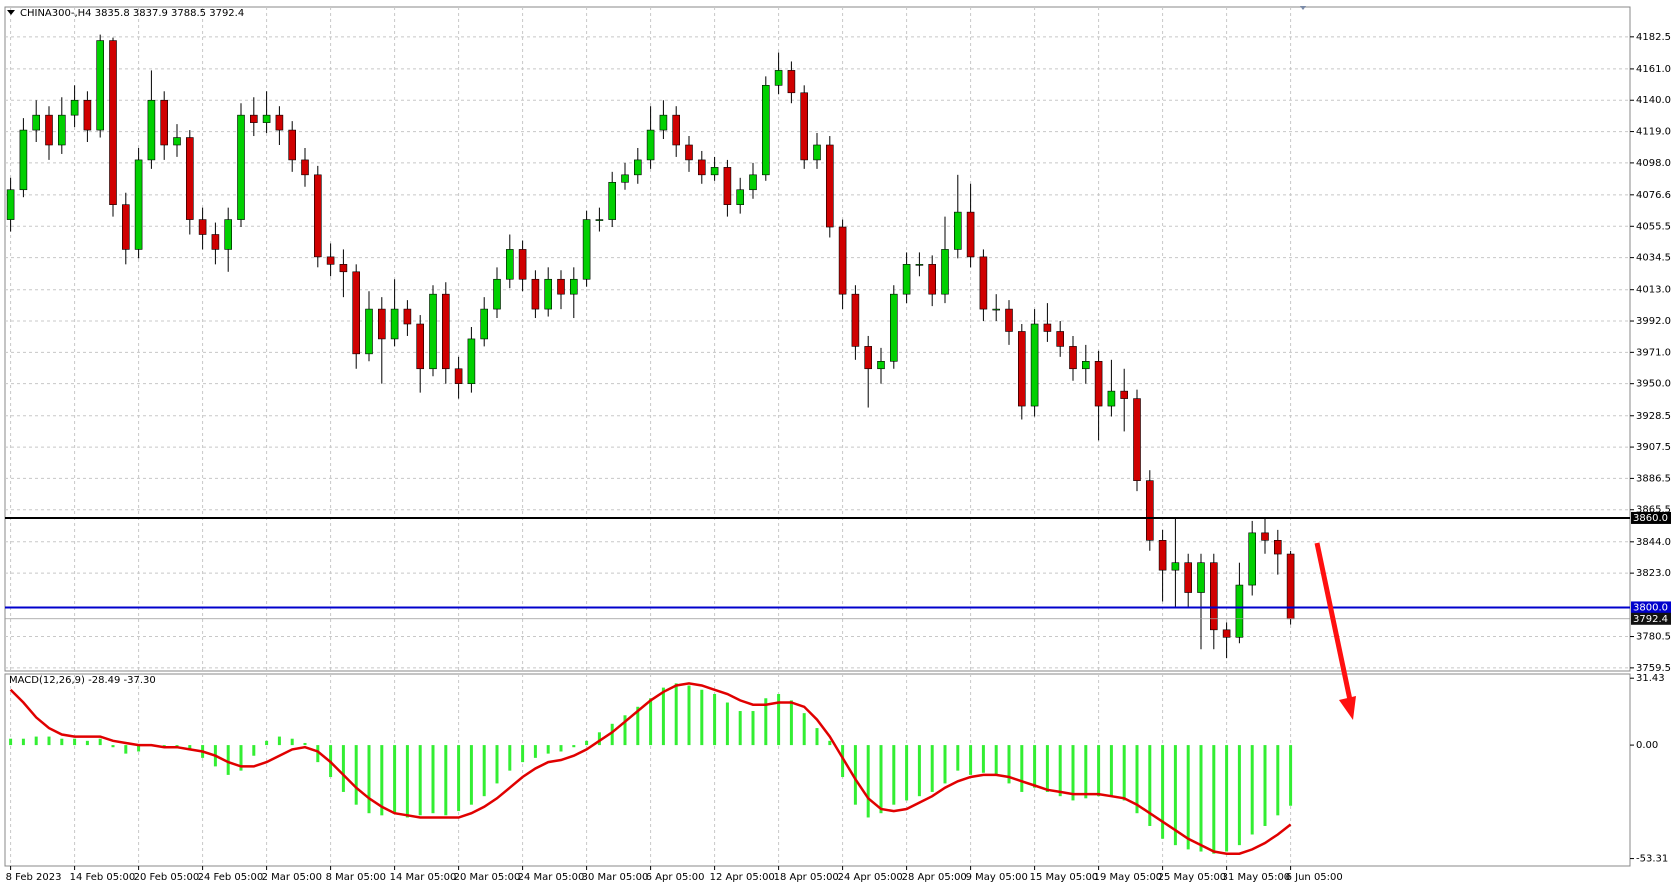 The width and height of the screenshot is (1671, 889). What do you see at coordinates (1653, 37) in the screenshot?
I see `y-tick-label: 4182.5` at bounding box center [1653, 37].